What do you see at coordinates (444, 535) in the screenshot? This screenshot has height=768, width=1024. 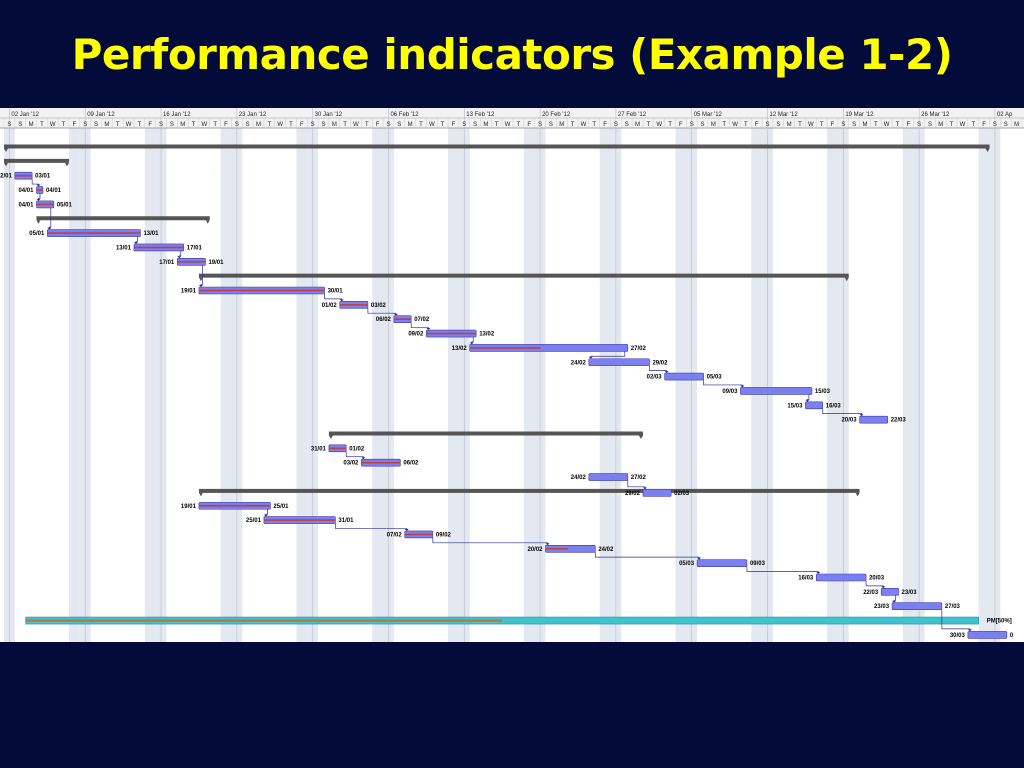 I see `task-end-date: 09/02` at bounding box center [444, 535].